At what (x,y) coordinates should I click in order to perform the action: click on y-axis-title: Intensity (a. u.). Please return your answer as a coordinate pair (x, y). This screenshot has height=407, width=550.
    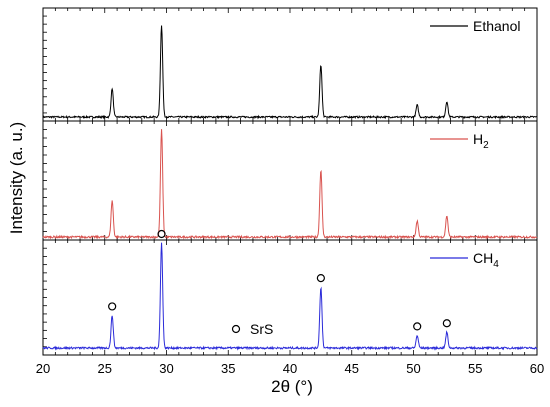
    Looking at the image, I should click on (16, 178).